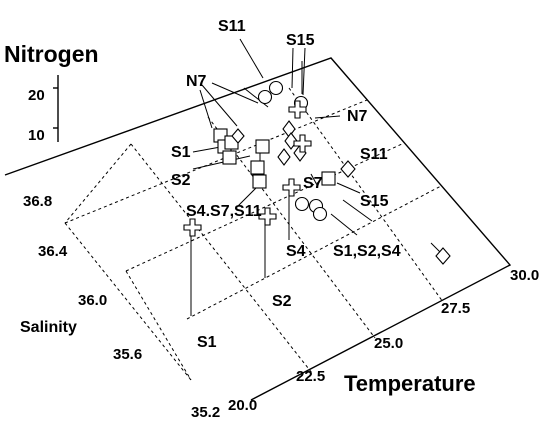 This screenshot has width=546, height=423. Describe the element at coordinates (51, 54) in the screenshot. I see `nitrogen-axis-title: Nitrogen` at that location.